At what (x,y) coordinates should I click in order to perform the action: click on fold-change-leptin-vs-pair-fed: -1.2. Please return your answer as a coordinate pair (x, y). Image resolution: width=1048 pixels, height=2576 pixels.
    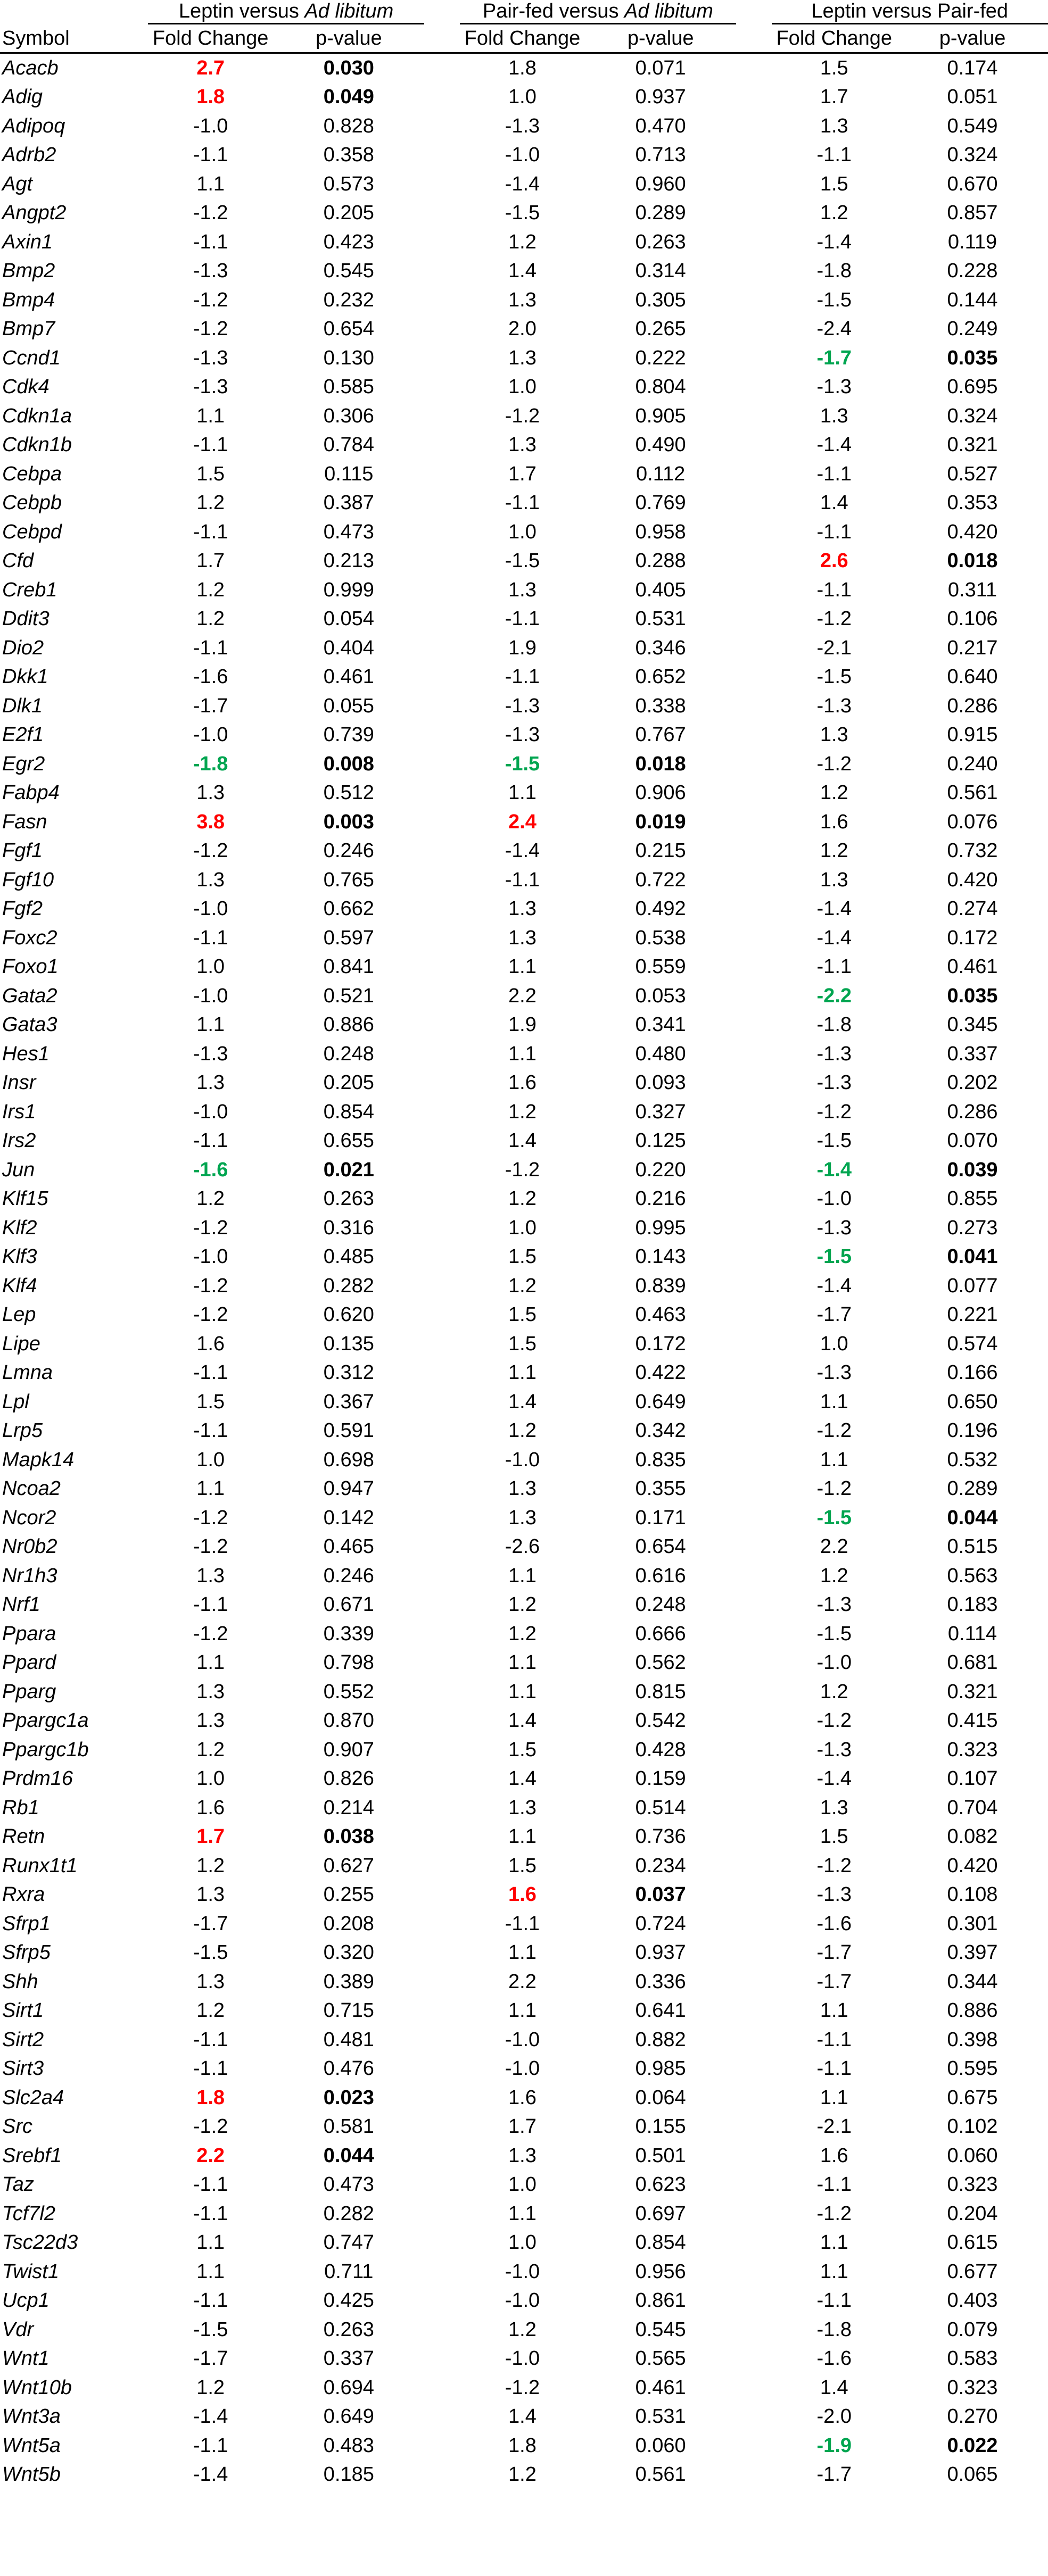
    Looking at the image, I should click on (834, 1430).